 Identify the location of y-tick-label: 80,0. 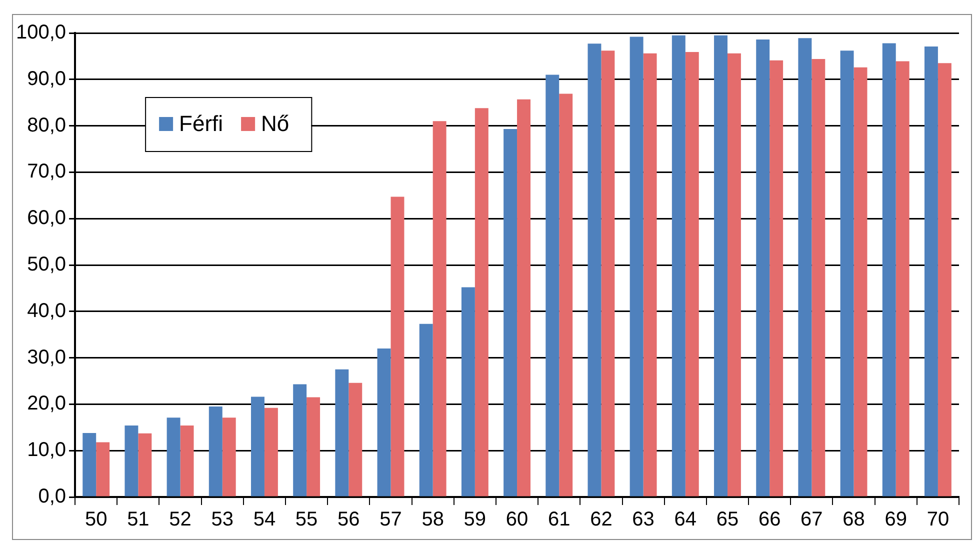
(46, 125).